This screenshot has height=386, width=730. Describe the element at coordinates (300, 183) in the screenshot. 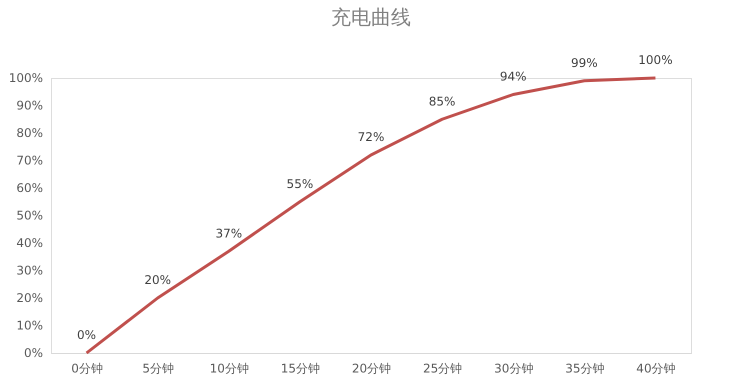

I see `text: 55%` at that location.